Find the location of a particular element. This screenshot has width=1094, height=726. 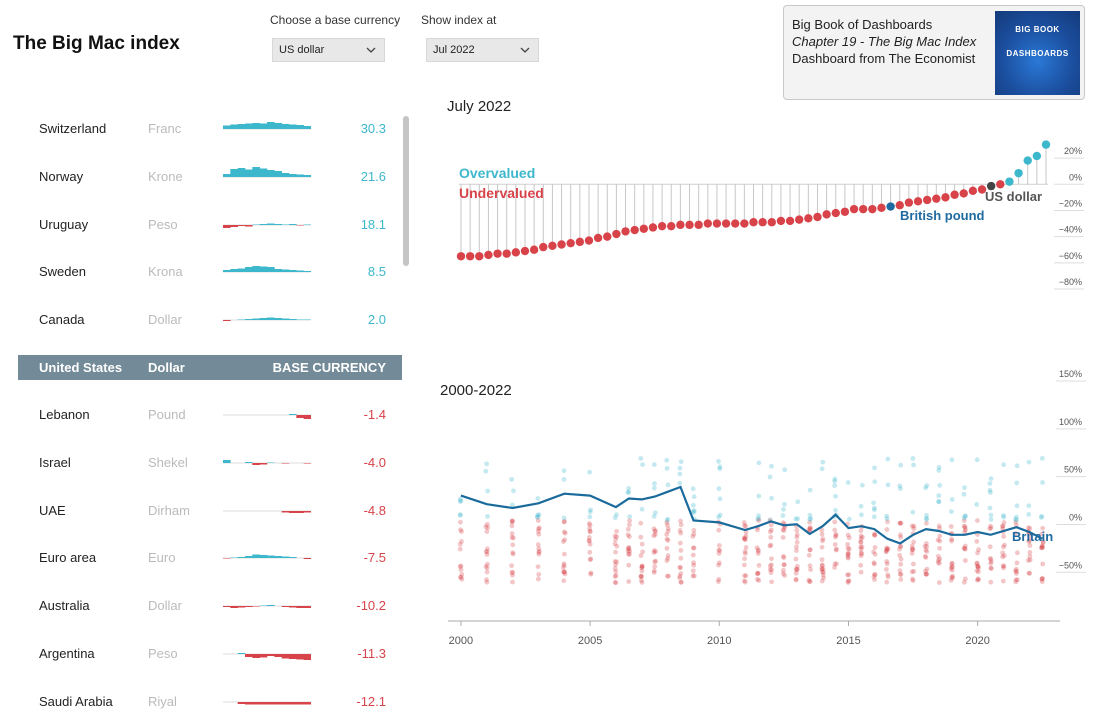

index-value: -1.4 is located at coordinates (374, 414).